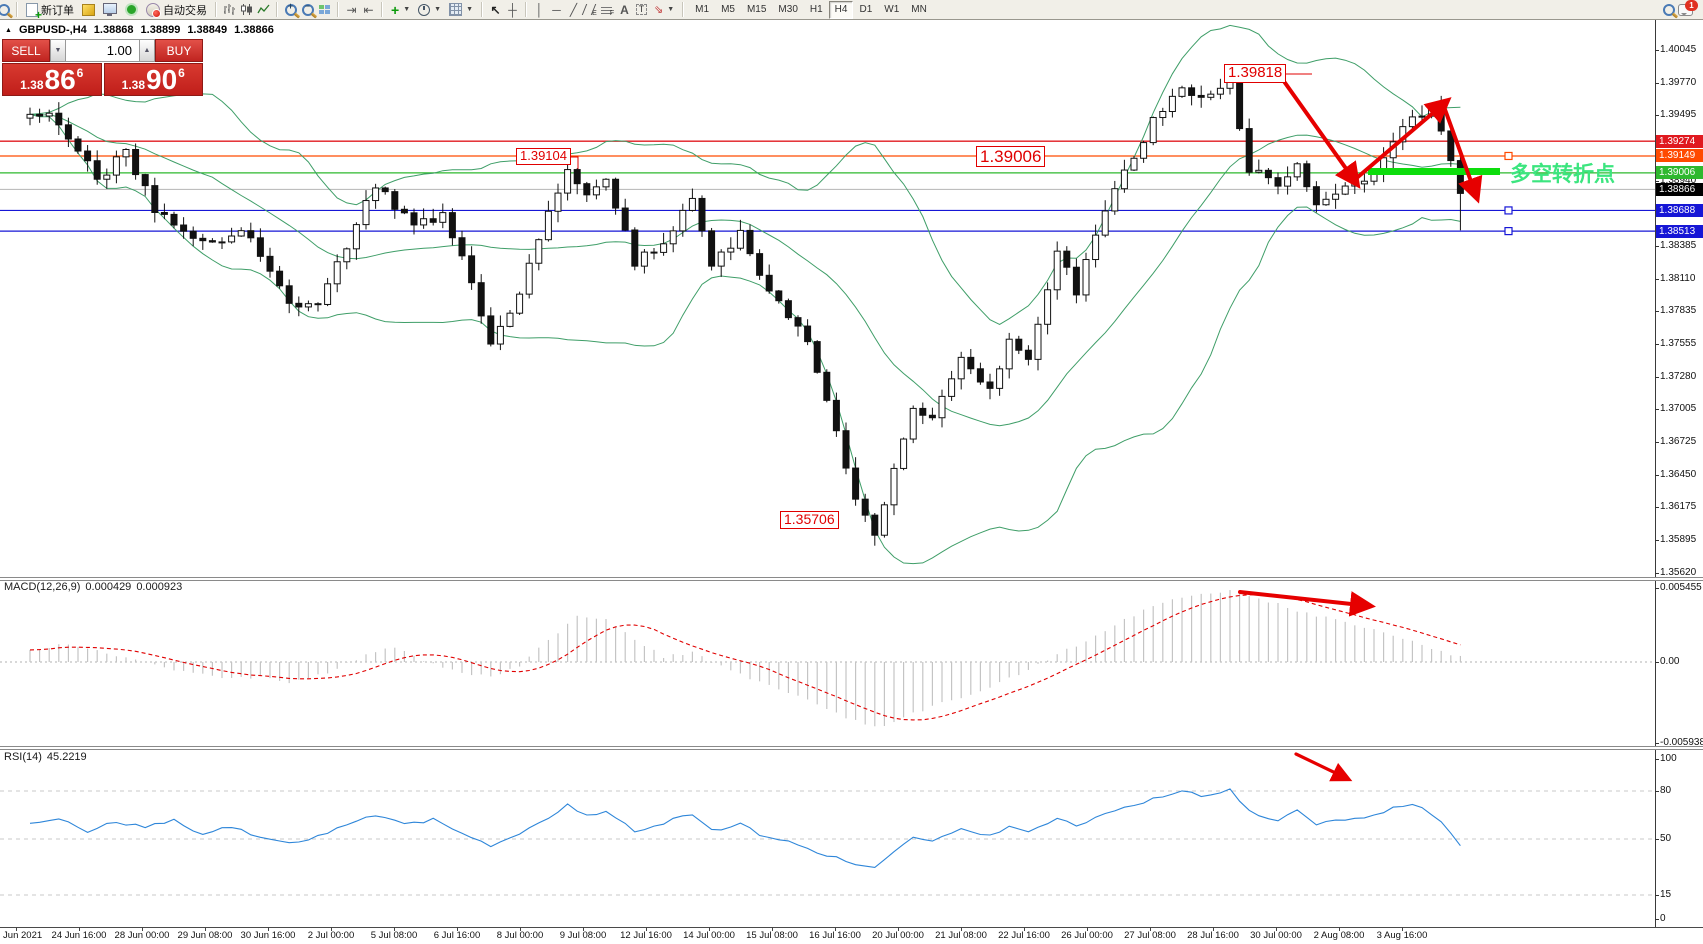  I want to click on price-axis-label: 1.37835, so click(1678, 311).